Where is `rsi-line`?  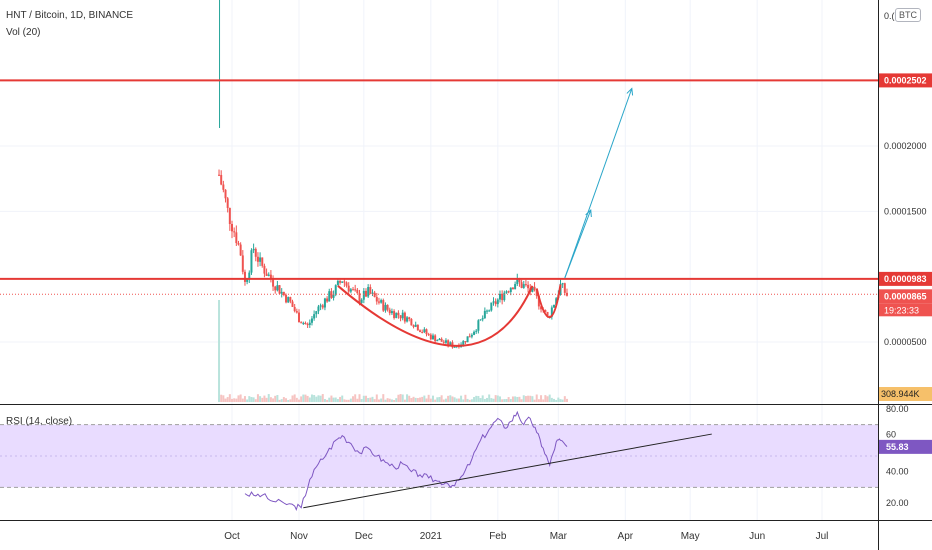
rsi-line is located at coordinates (406, 461).